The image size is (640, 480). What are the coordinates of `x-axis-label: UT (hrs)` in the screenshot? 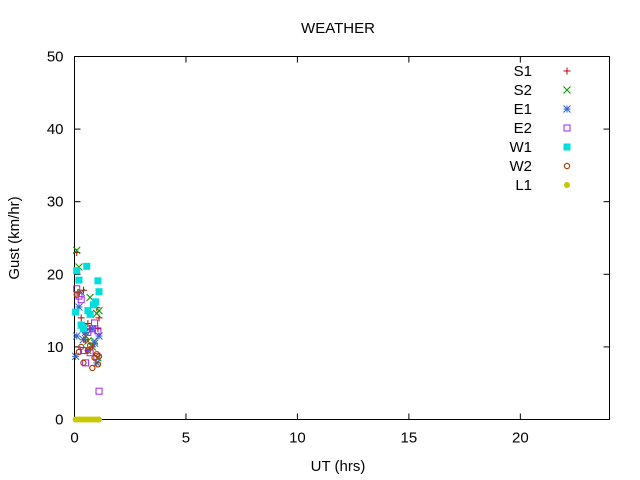 It's located at (338, 466).